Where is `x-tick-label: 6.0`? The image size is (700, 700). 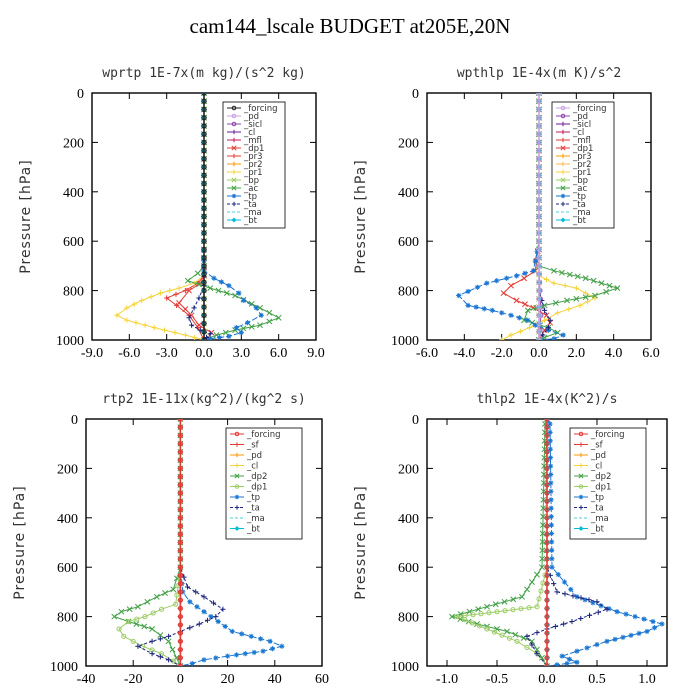 x-tick-label: 6.0 is located at coordinates (279, 353).